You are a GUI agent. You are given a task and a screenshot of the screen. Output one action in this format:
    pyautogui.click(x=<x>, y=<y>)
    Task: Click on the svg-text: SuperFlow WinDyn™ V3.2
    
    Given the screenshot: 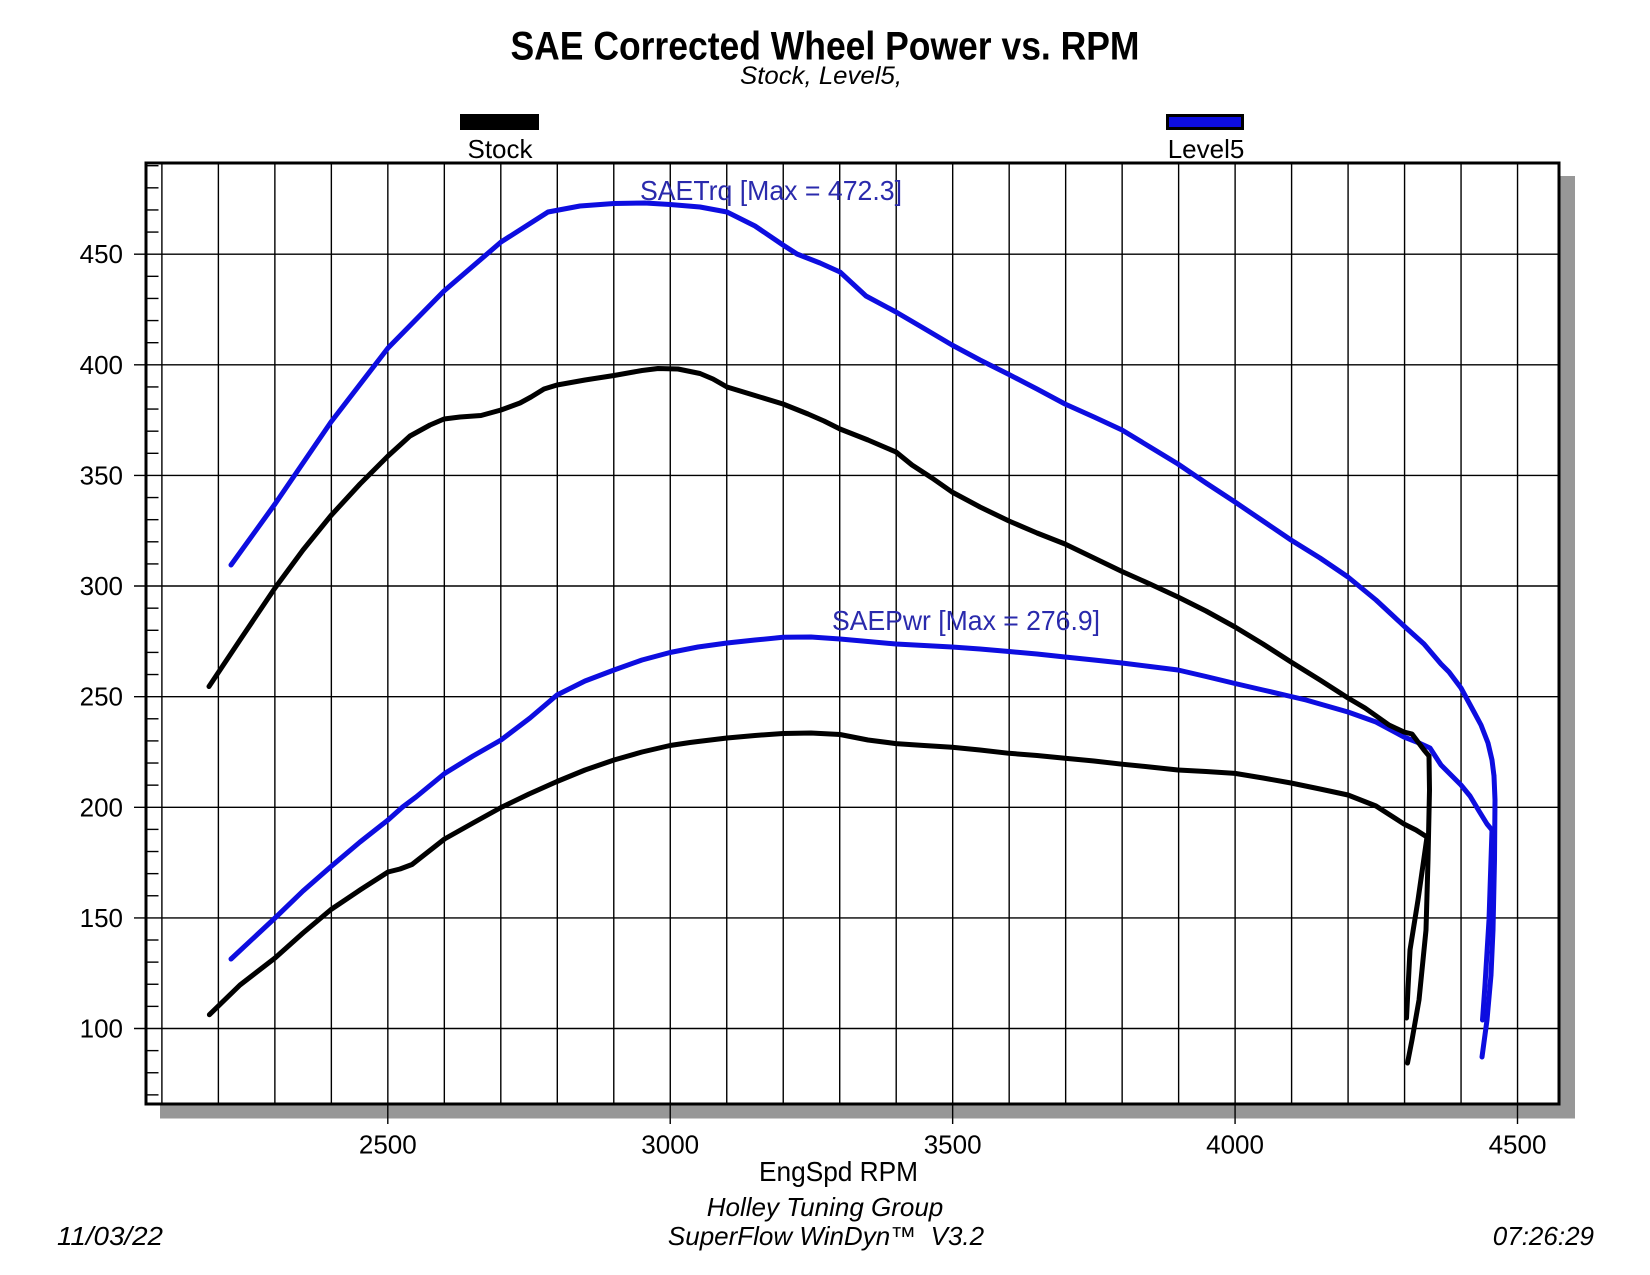 What is the action you would take?
    pyautogui.click(x=826, y=1236)
    